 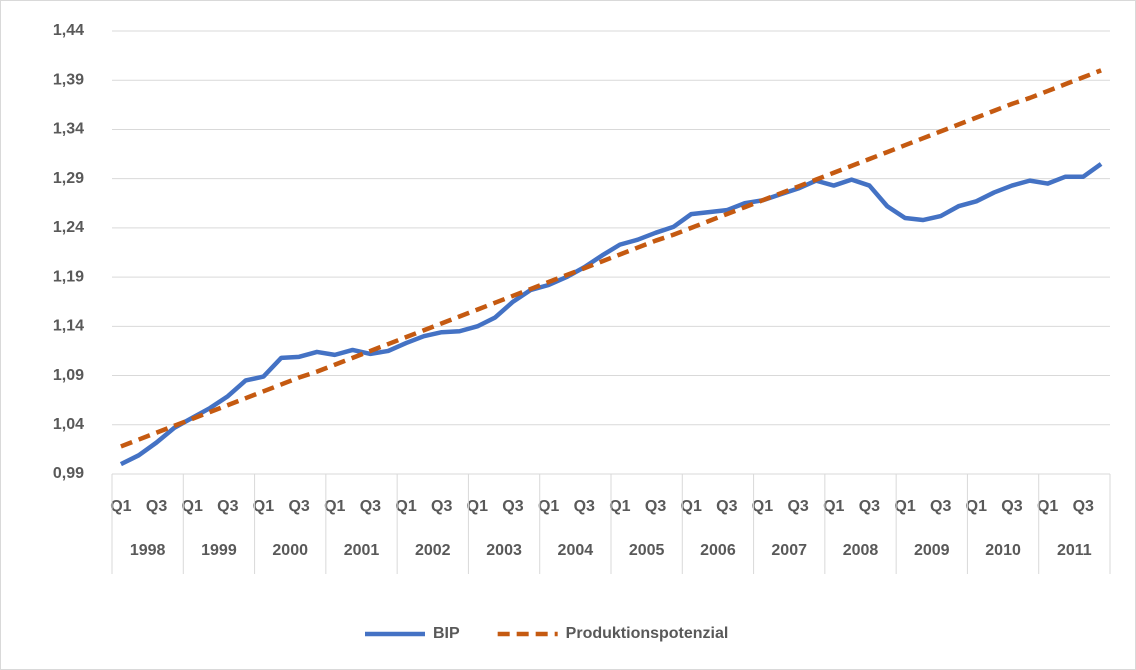 What do you see at coordinates (1074, 550) in the screenshot?
I see `x-group-label: 2011` at bounding box center [1074, 550].